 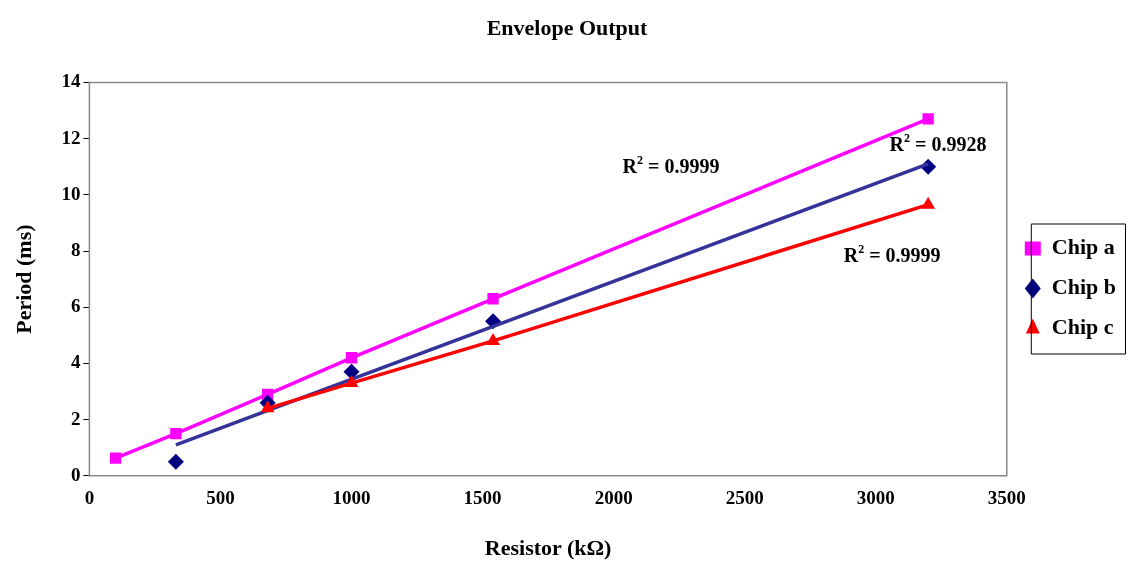 I want to click on x-axis-title: Resistor (kΩ), so click(x=548, y=548).